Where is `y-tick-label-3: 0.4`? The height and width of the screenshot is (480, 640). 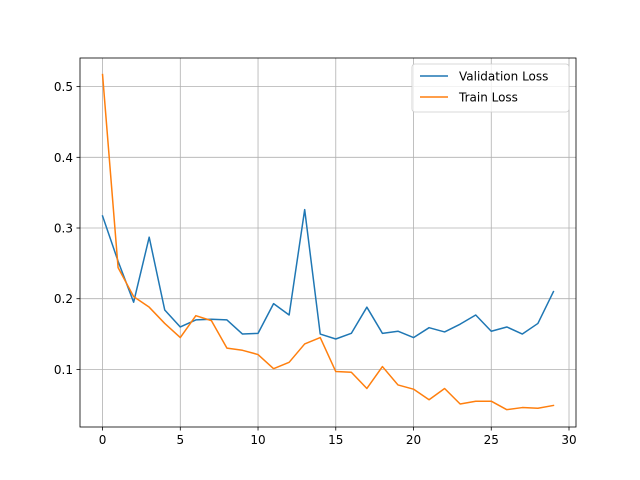 y-tick-label-3: 0.4 is located at coordinates (63, 158).